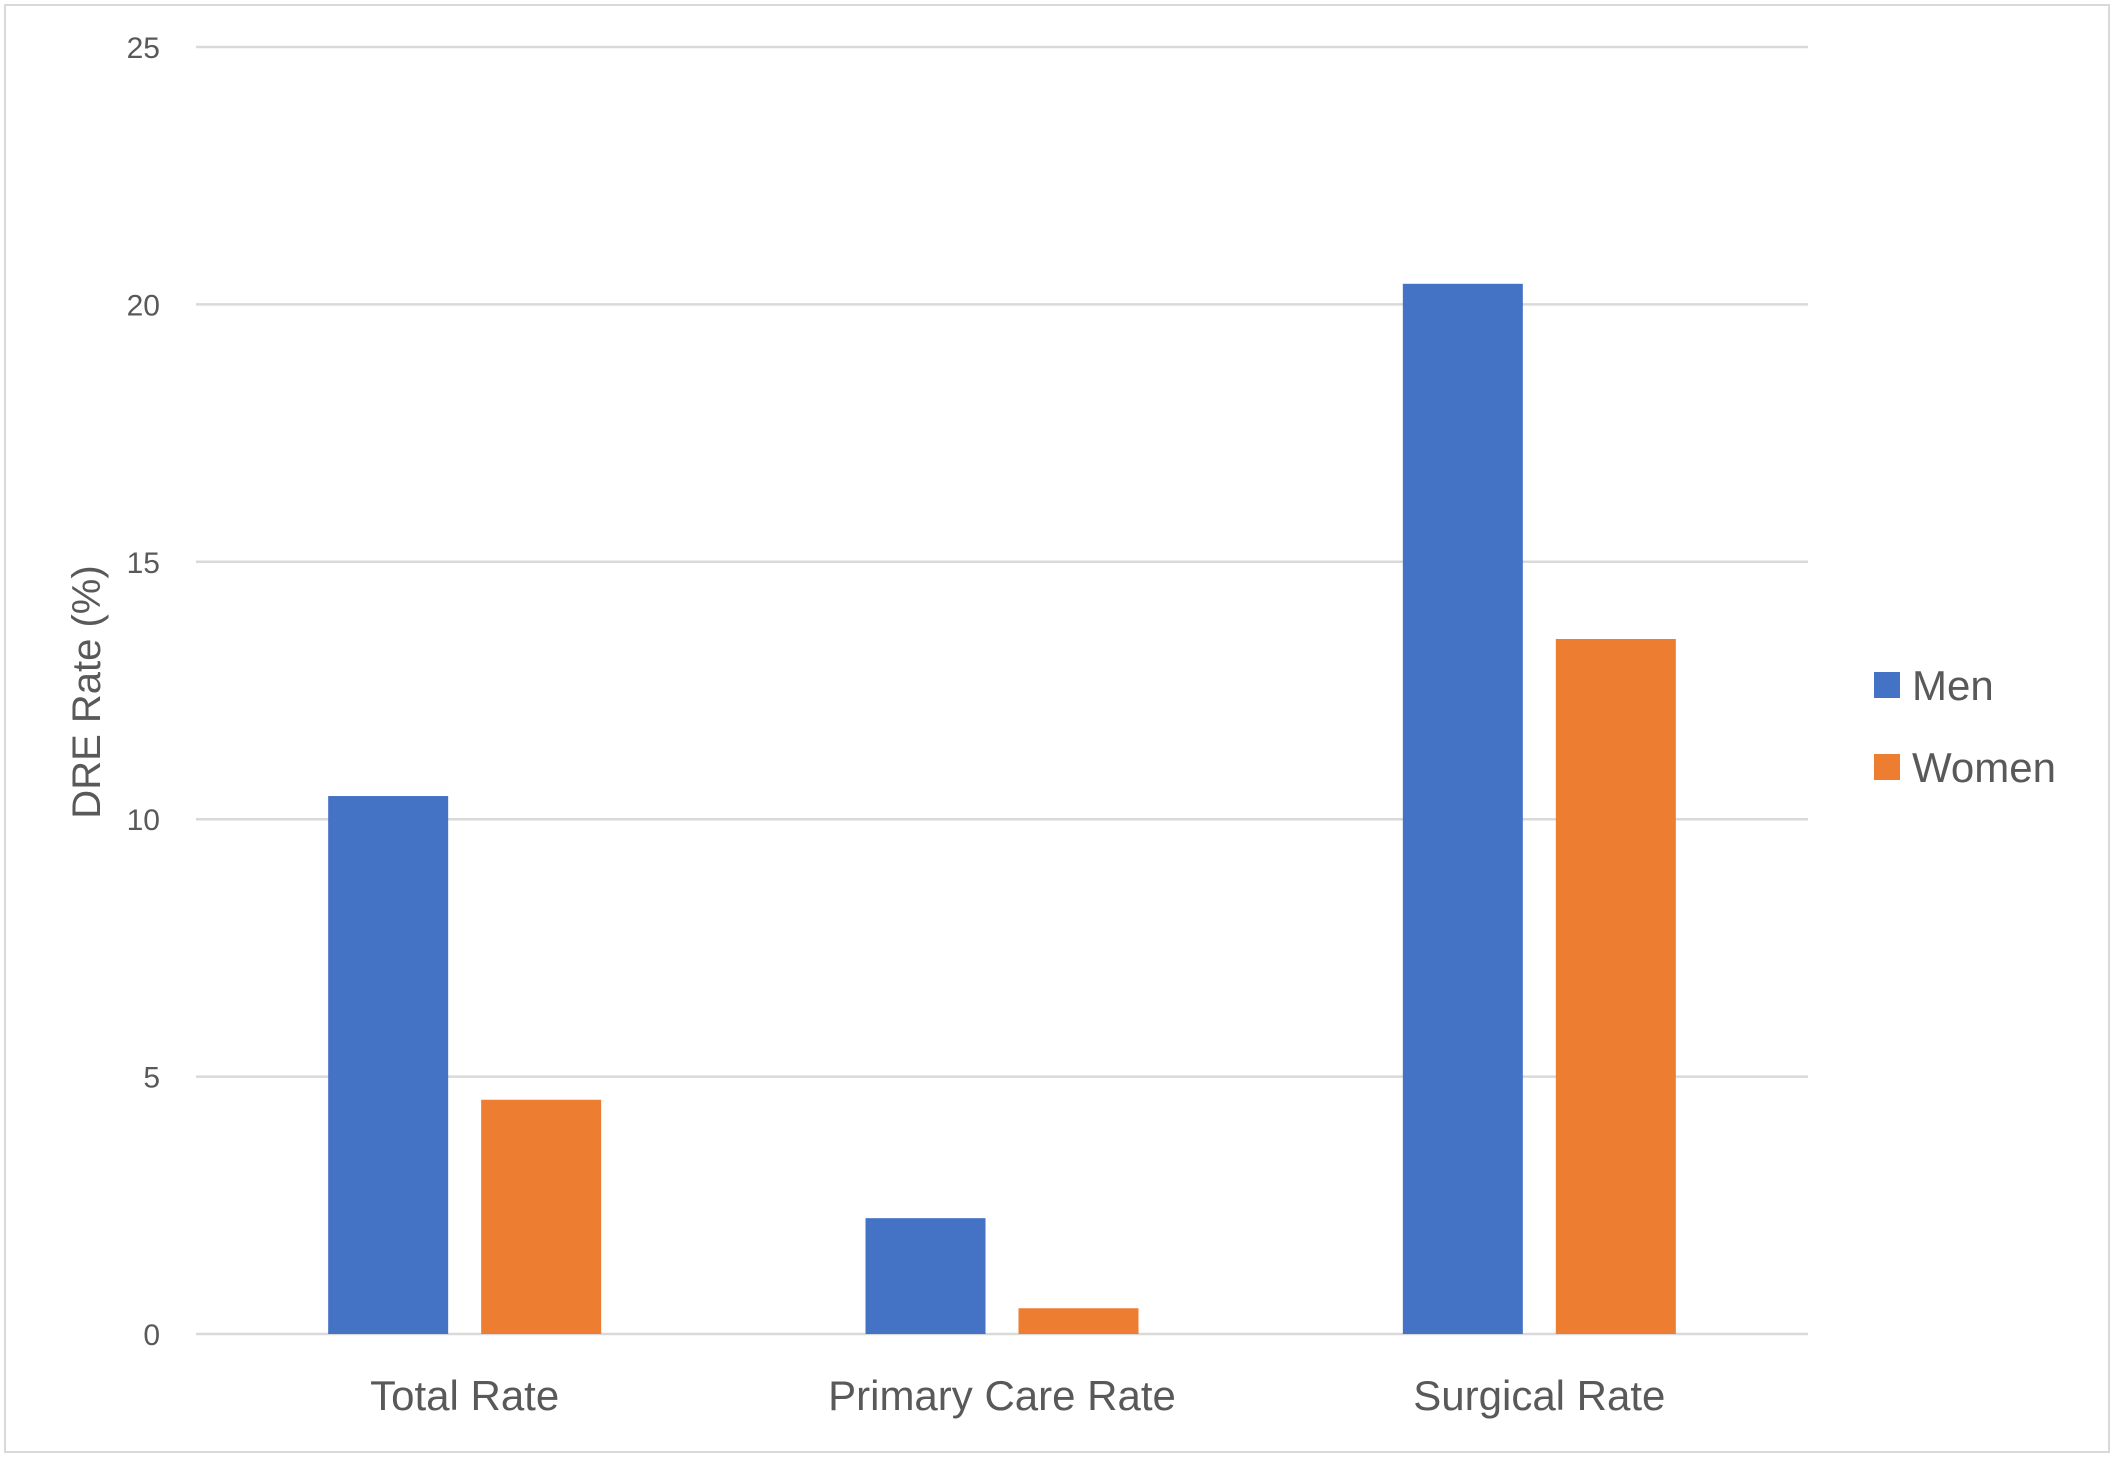  What do you see at coordinates (151, 1078) in the screenshot?
I see `y-tick-label: 5` at bounding box center [151, 1078].